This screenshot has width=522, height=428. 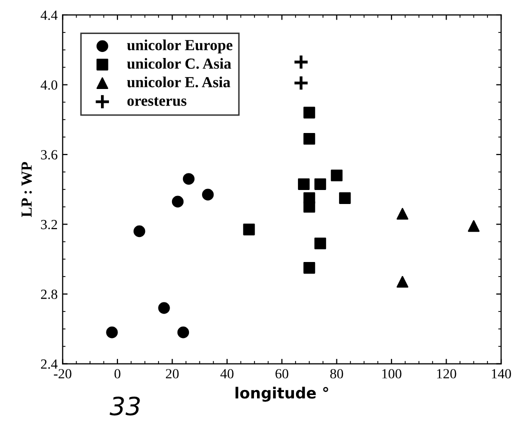 I want to click on legend-label: unicolor Europe, so click(x=179, y=47).